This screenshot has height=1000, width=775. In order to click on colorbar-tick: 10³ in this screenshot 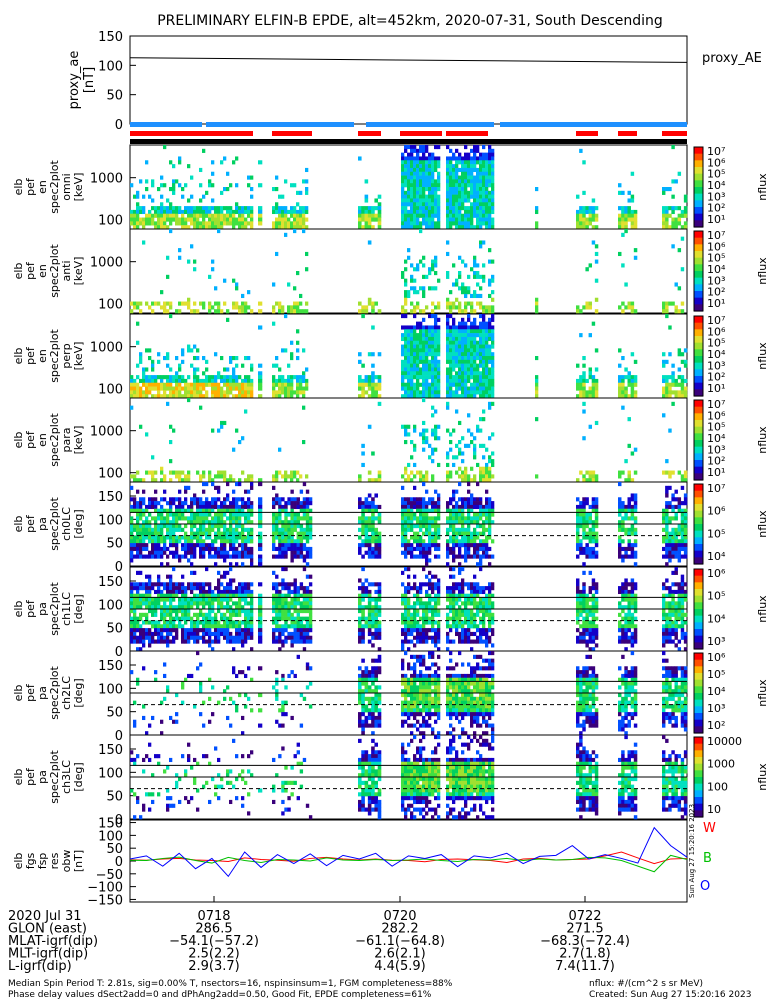, I will do `click(716, 196)`.